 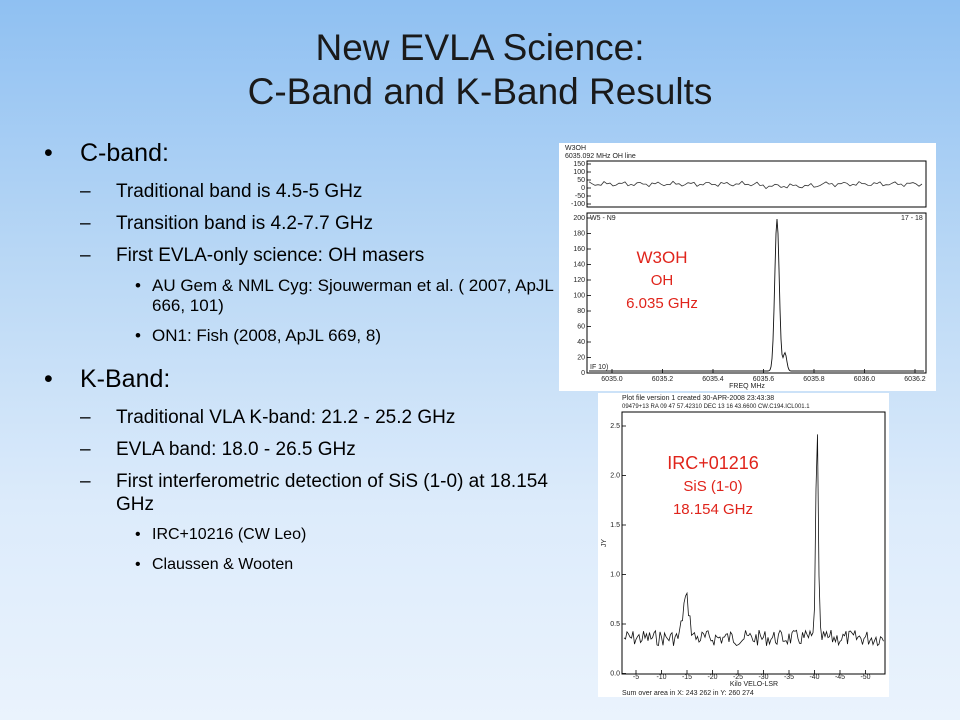 What do you see at coordinates (600, 156) in the screenshot?
I see `w3oh-header-2: 6035.092 MHz OH line` at bounding box center [600, 156].